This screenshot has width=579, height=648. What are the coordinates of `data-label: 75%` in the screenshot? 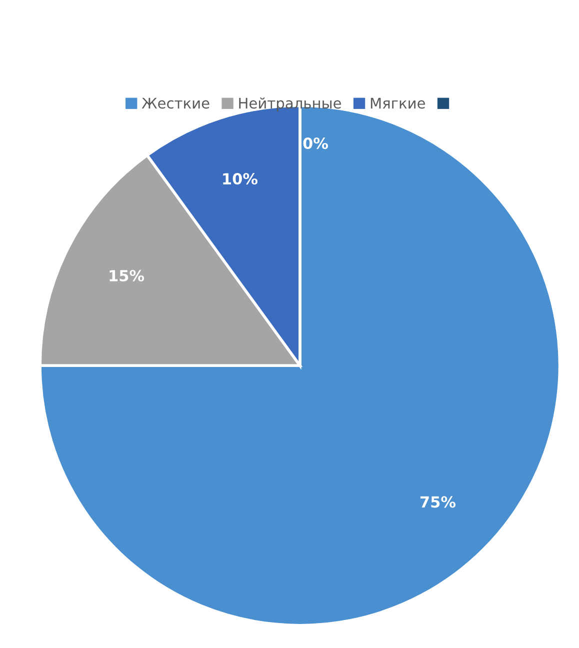 It's located at (438, 502).